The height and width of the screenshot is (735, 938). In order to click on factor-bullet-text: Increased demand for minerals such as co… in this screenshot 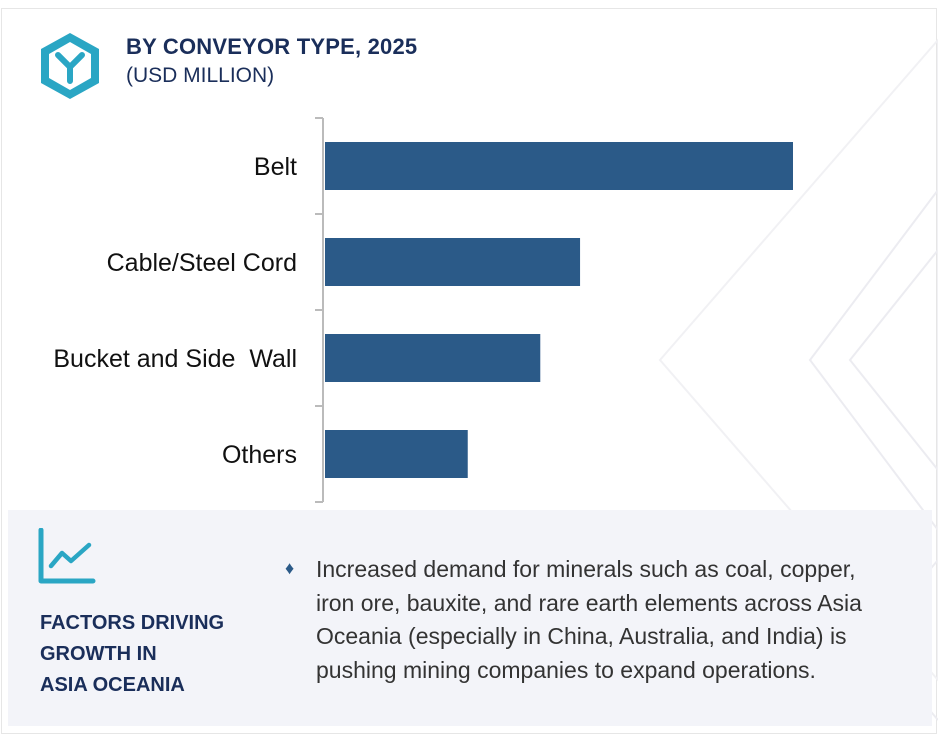, I will do `click(616, 620)`.